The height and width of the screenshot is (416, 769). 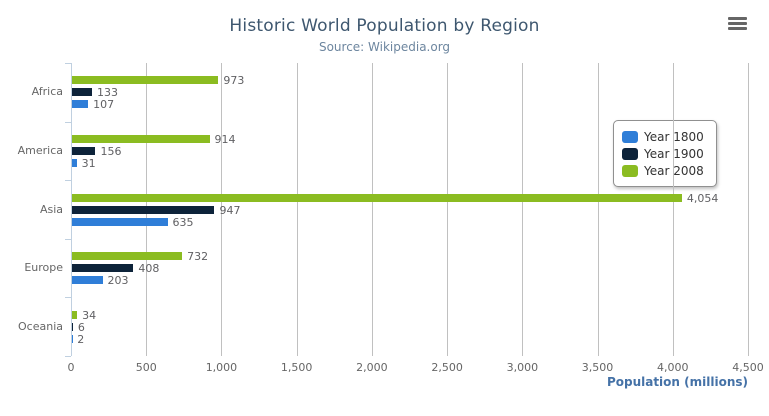 What do you see at coordinates (234, 81) in the screenshot?
I see `bar-value-label: 973` at bounding box center [234, 81].